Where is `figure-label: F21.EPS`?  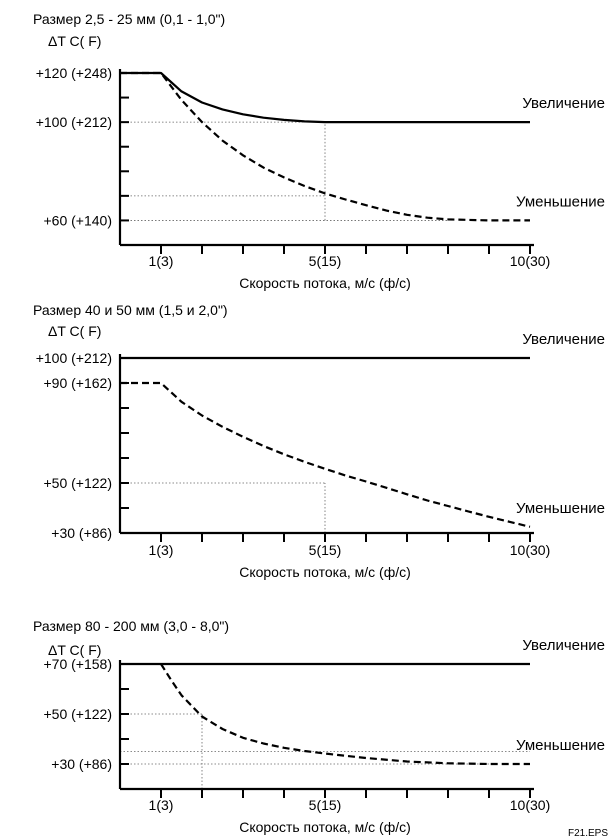
figure-label: F21.EPS is located at coordinates (588, 833).